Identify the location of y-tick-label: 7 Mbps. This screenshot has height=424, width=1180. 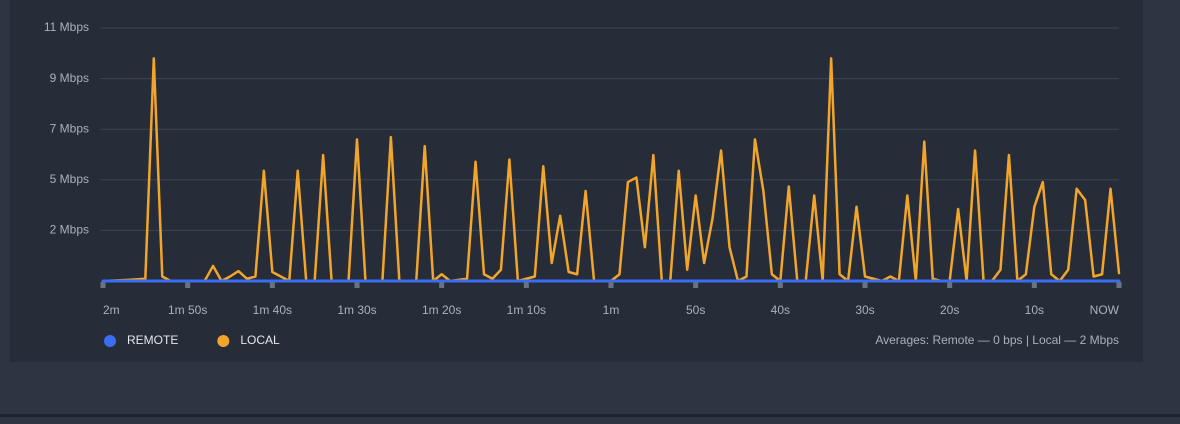
(69, 128).